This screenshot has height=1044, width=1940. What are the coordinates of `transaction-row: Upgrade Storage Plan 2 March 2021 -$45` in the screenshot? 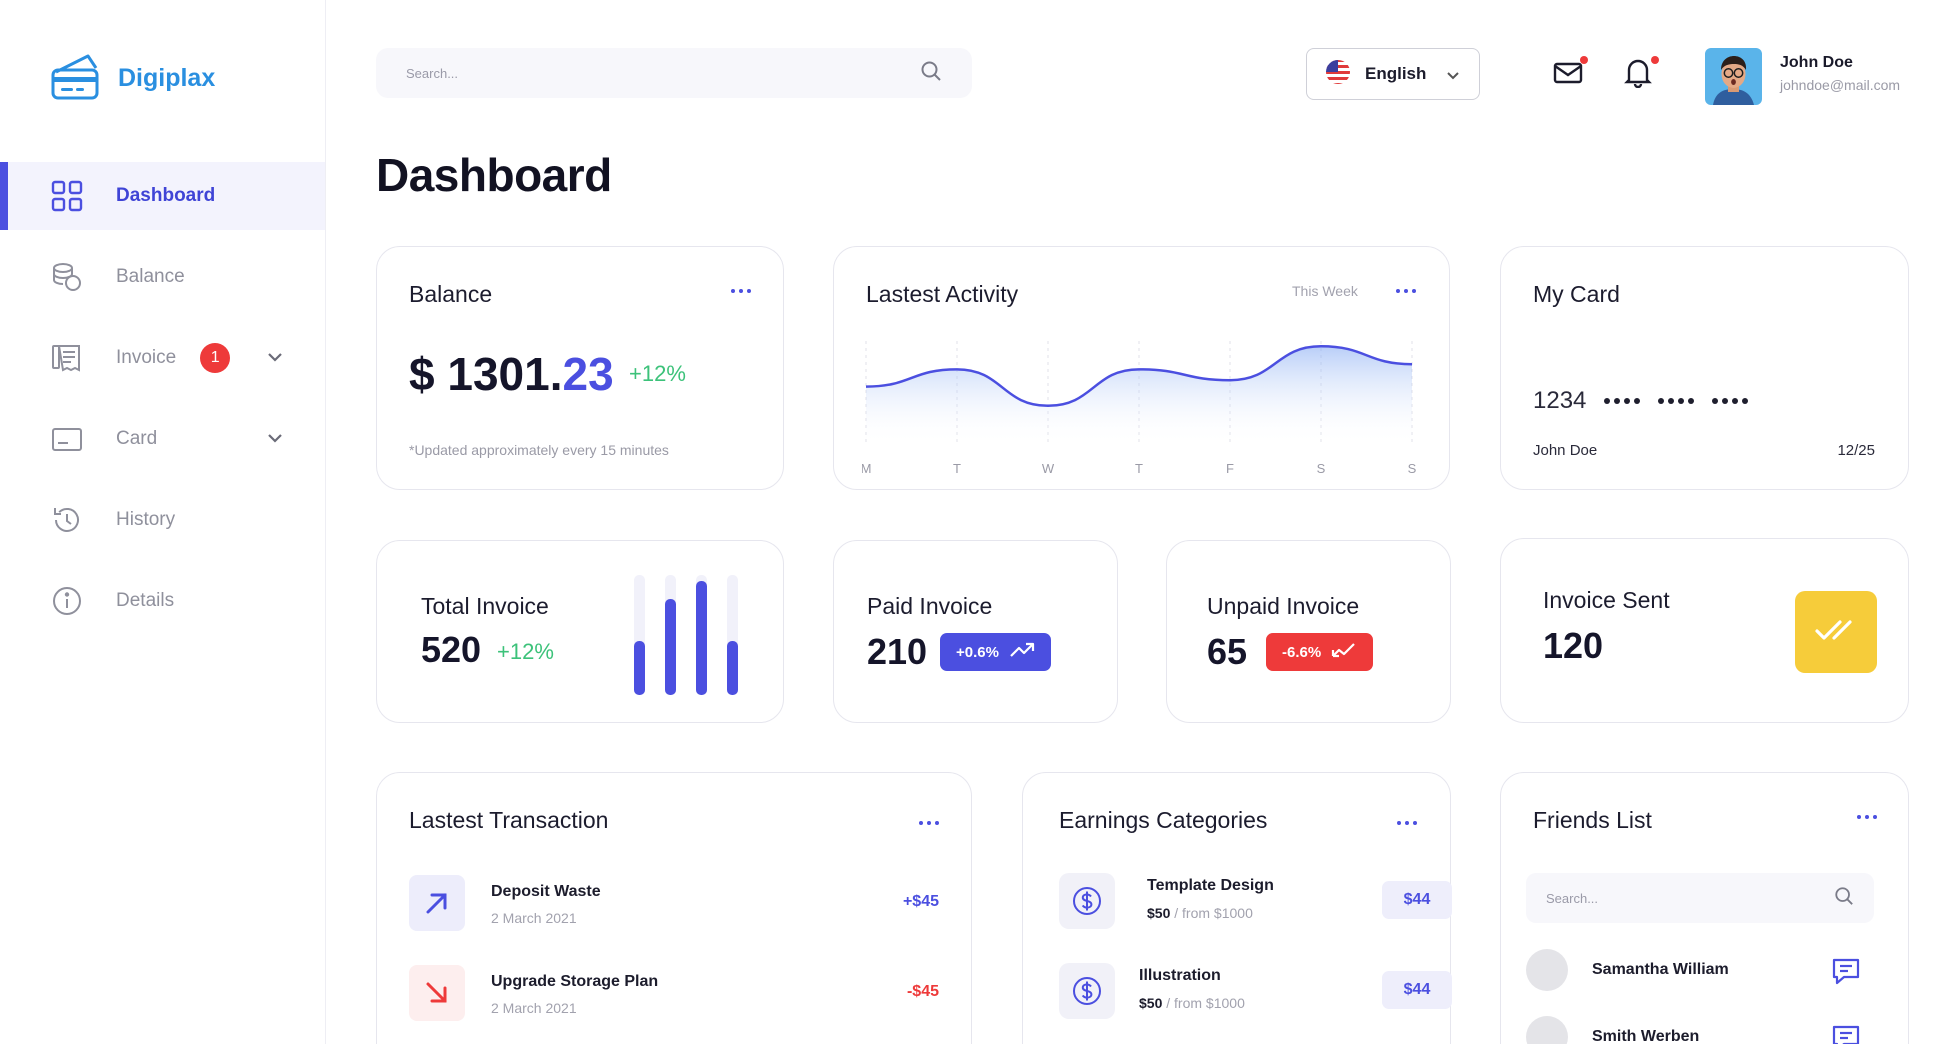 It's located at (674, 995).